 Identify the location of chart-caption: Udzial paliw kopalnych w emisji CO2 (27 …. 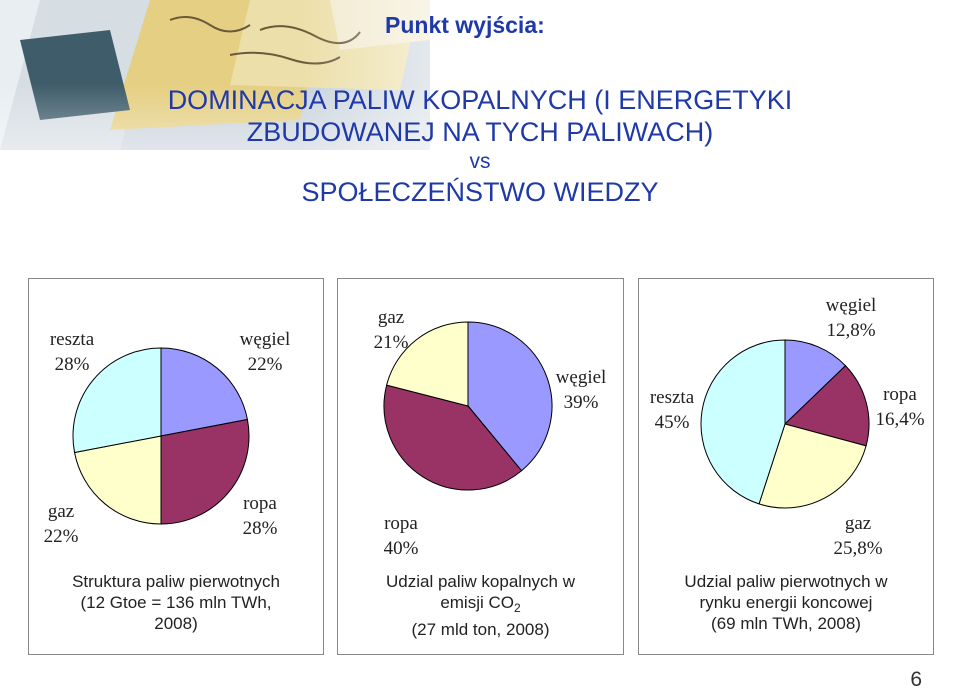
(480, 605).